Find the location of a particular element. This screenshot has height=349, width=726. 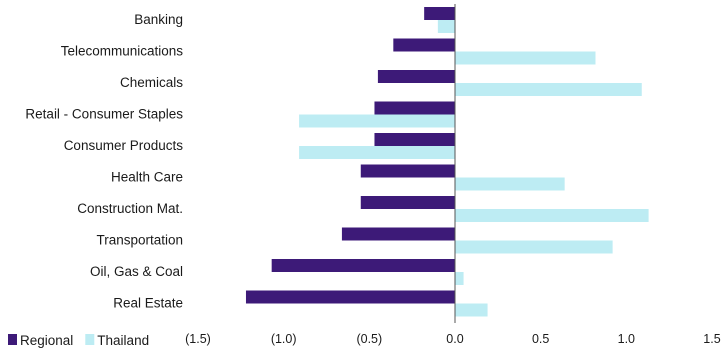

bar-thailand-chemicals is located at coordinates (548, 89).